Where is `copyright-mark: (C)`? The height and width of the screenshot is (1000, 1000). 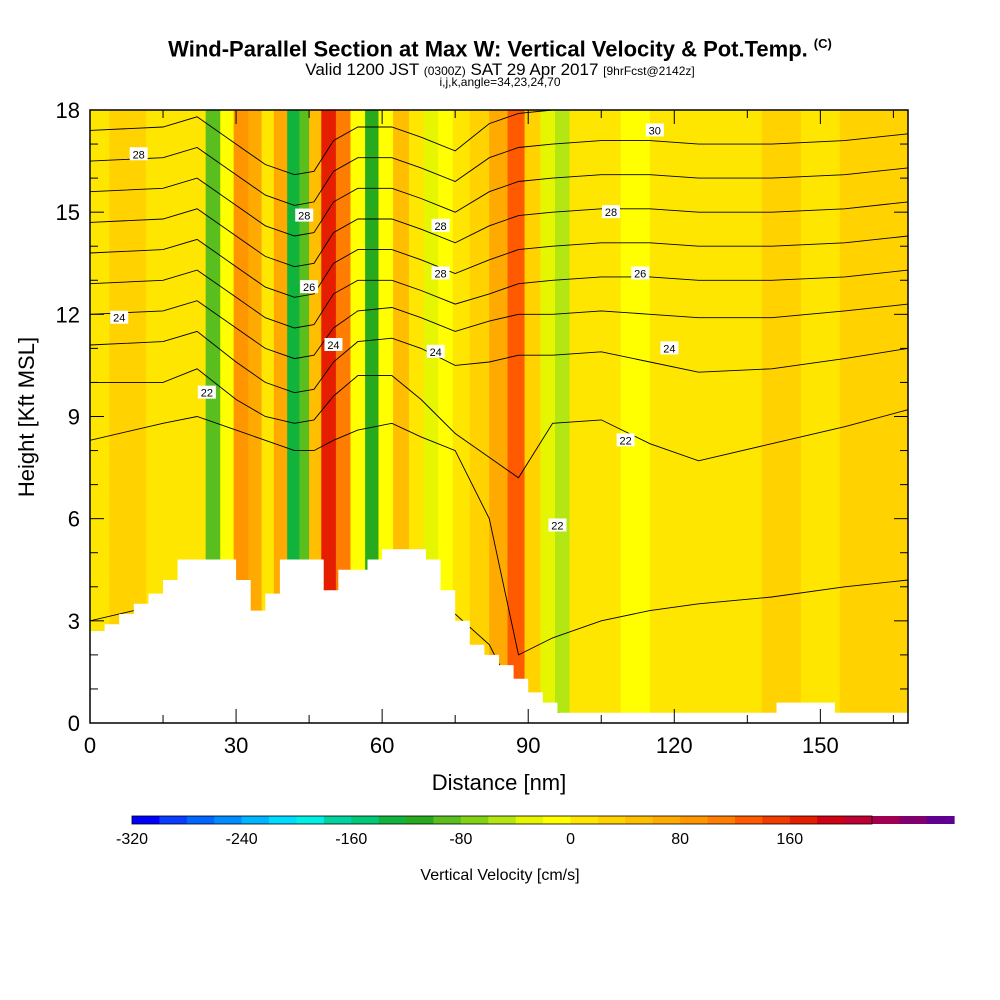 copyright-mark: (C) is located at coordinates (822, 43).